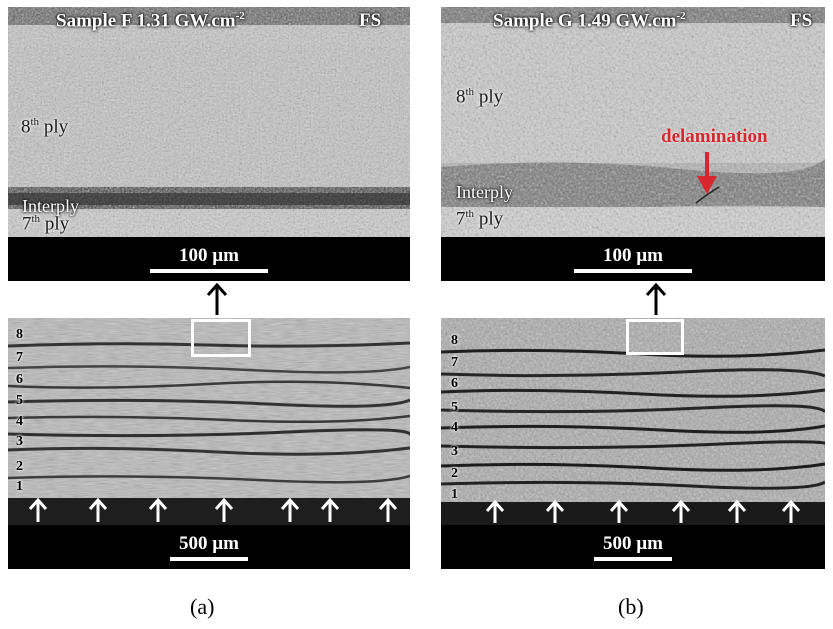 The image size is (833, 629). What do you see at coordinates (454, 451) in the screenshot?
I see `ply-num-b-3: 3` at bounding box center [454, 451].